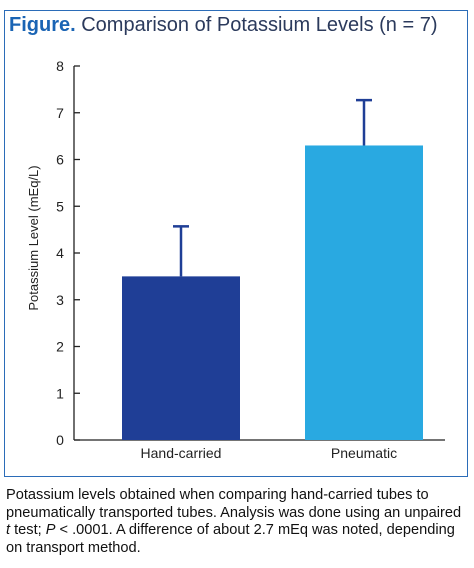 The height and width of the screenshot is (568, 474). I want to click on y-tick-label: 6, so click(60, 160).